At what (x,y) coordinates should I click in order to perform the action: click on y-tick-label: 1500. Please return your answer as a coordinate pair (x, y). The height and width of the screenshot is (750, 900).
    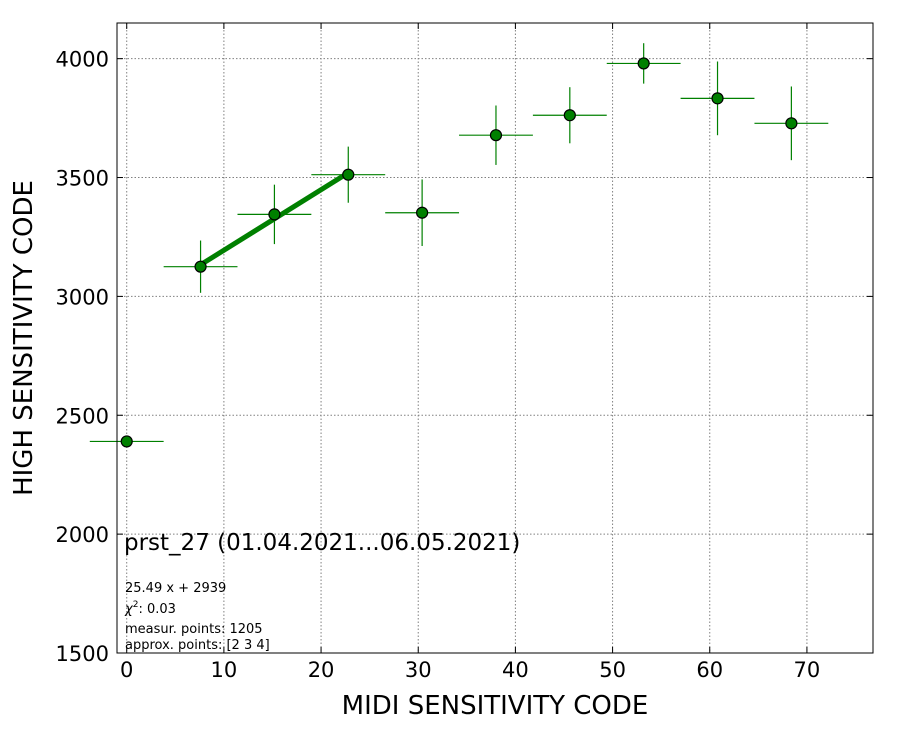
    Looking at the image, I should click on (82, 654).